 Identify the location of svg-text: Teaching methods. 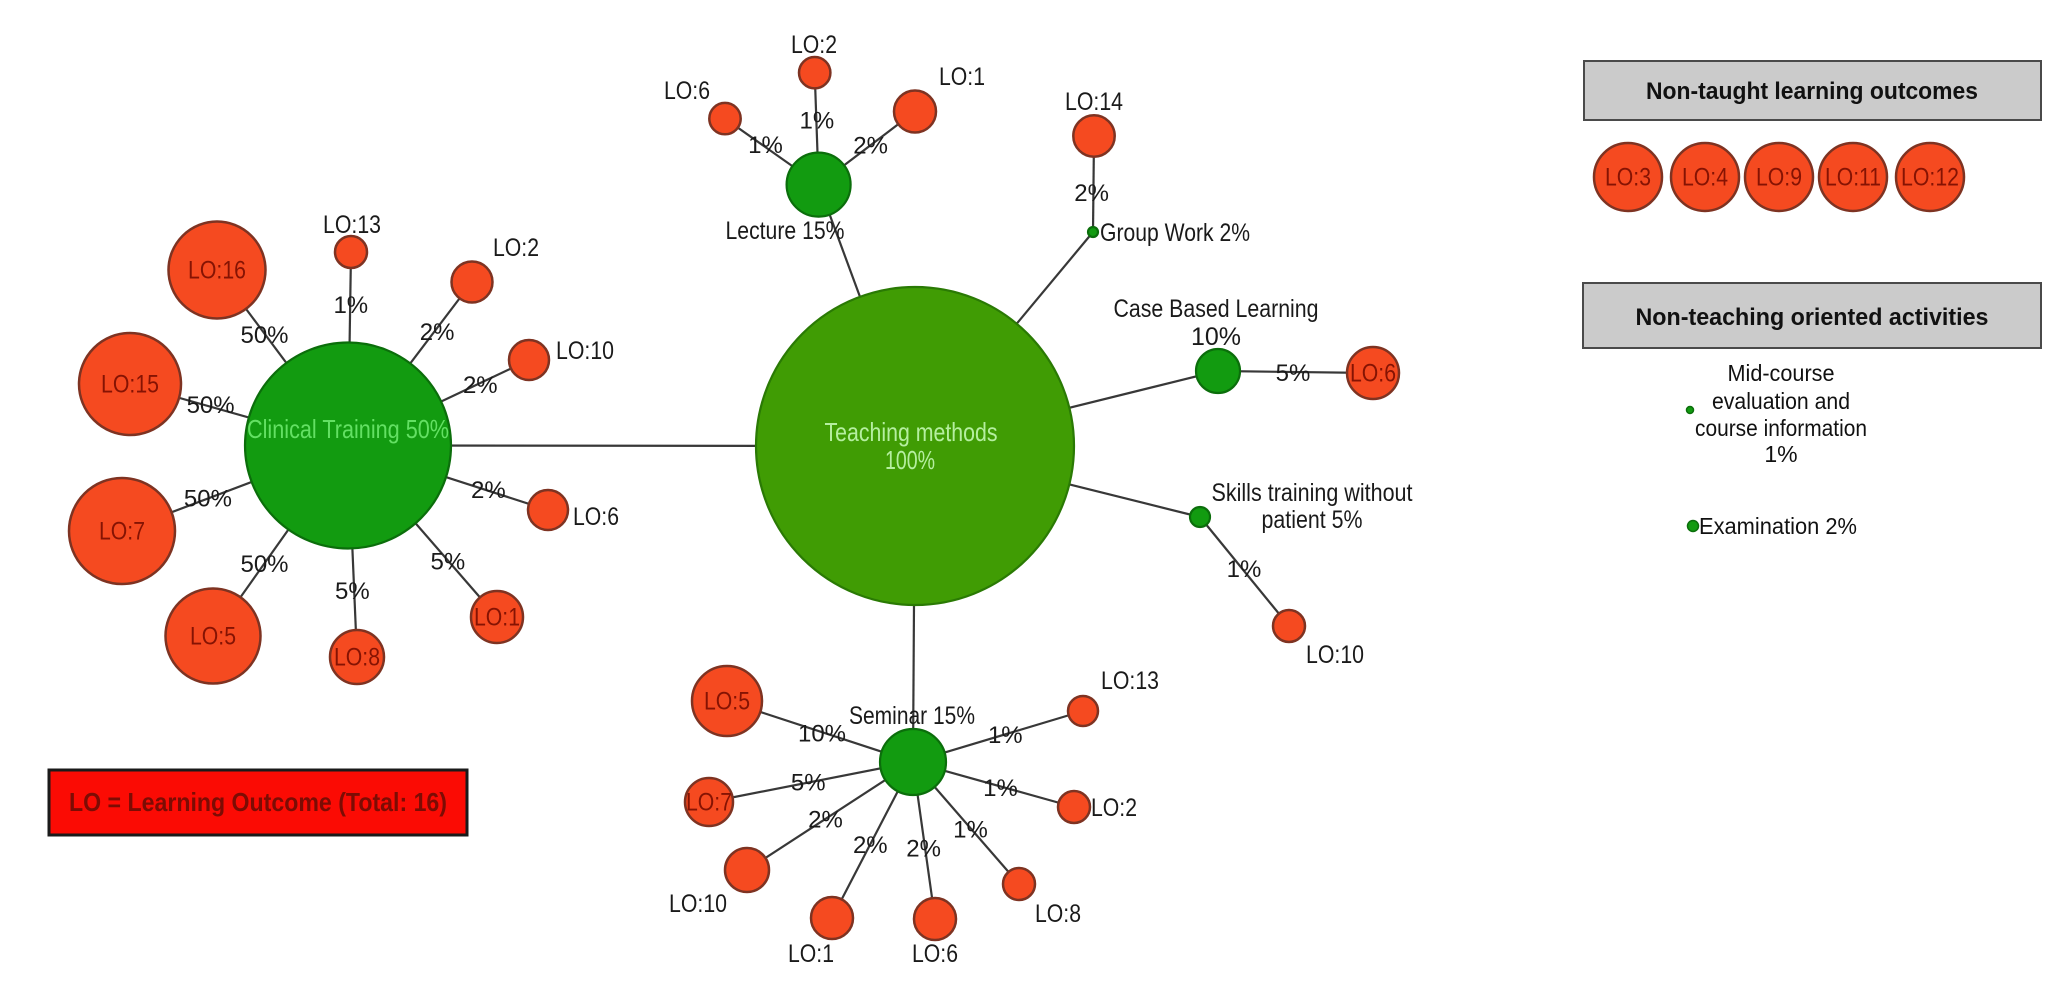
(911, 432).